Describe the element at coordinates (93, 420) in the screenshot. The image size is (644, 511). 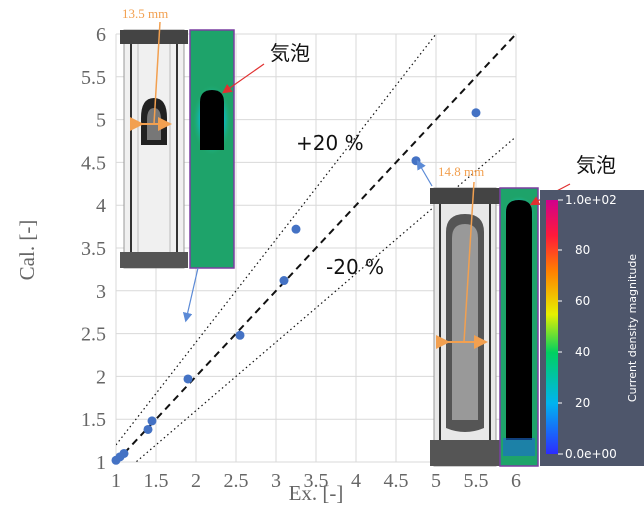
I see `y-tick-label-1: 1.5` at that location.